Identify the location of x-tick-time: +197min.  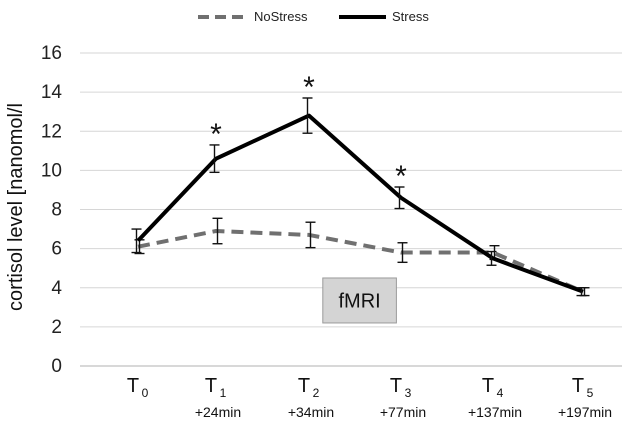
(585, 412).